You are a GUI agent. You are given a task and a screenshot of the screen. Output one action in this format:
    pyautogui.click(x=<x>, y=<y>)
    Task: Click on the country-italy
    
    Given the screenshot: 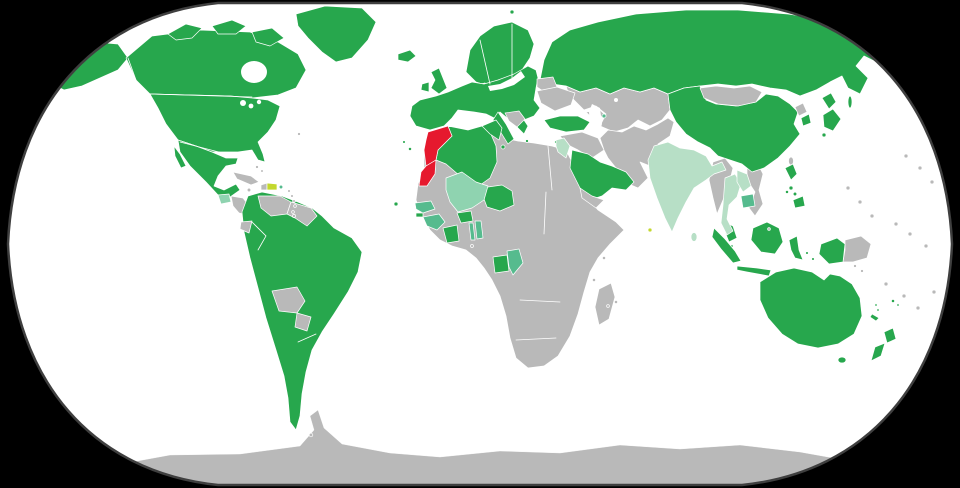 What is the action you would take?
    pyautogui.click(x=503, y=128)
    